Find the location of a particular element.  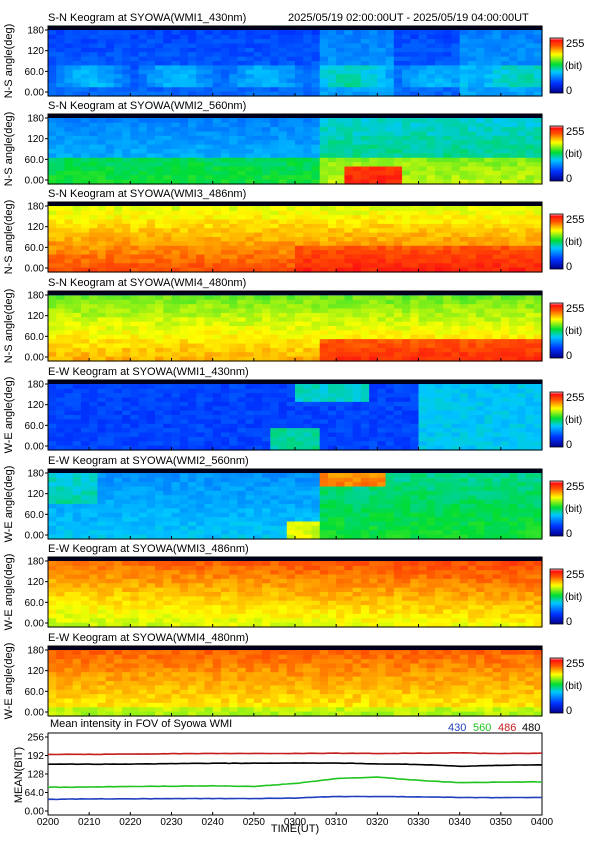

x-tick-label: 0220 is located at coordinates (130, 822).